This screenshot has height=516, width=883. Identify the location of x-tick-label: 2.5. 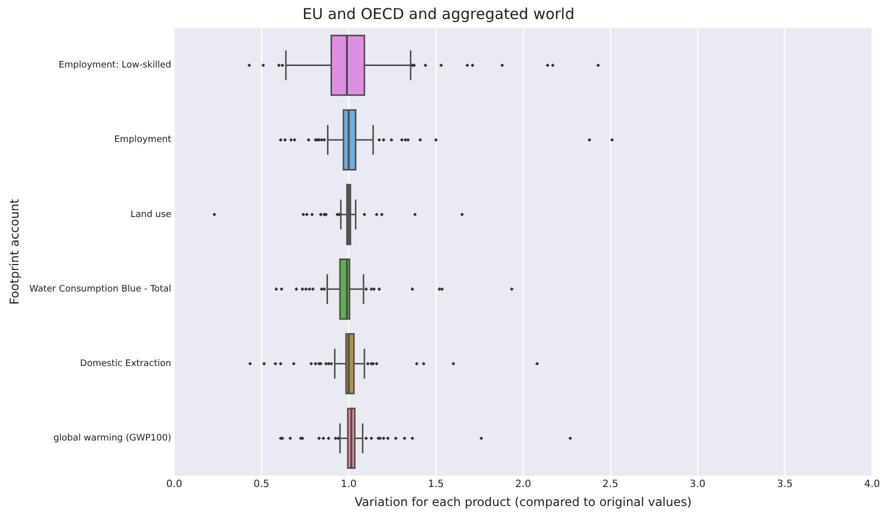
(610, 484).